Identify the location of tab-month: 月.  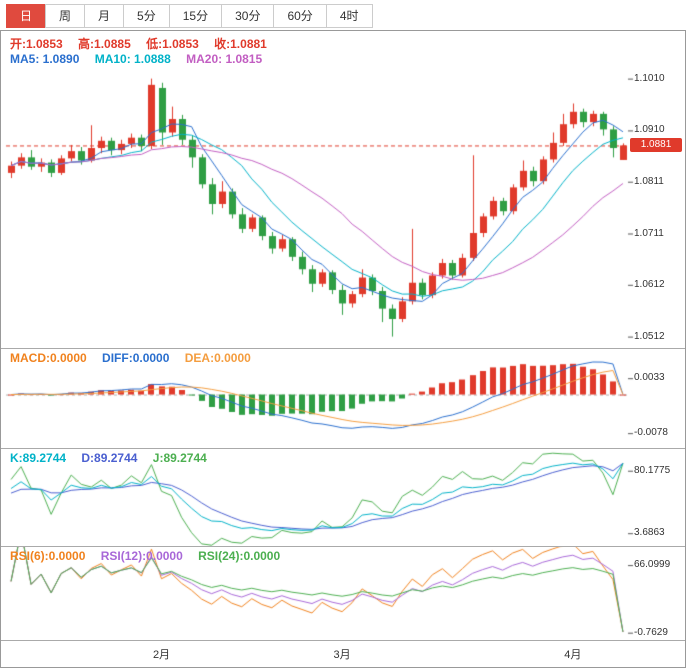
(104, 16).